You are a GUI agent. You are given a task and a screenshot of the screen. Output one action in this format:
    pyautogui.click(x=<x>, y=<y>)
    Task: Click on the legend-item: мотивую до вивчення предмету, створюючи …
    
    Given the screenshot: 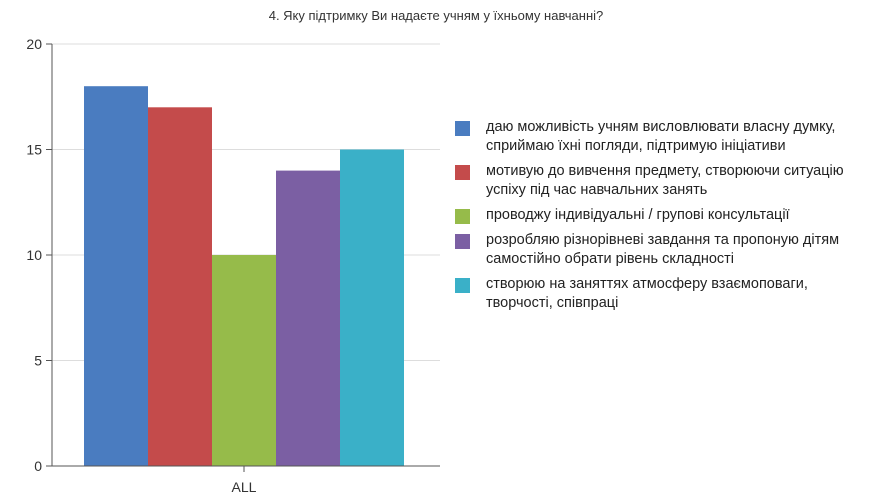 What is the action you would take?
    pyautogui.click(x=660, y=181)
    